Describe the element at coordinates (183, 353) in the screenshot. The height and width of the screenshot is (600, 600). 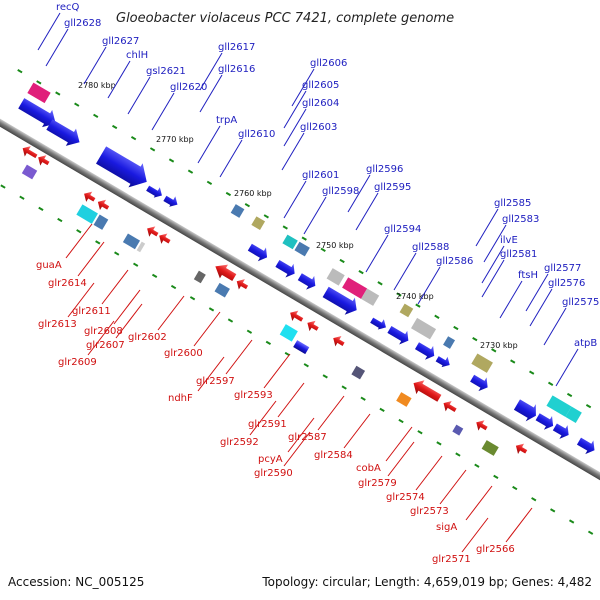
I see `gene-label: glr2600` at that location.